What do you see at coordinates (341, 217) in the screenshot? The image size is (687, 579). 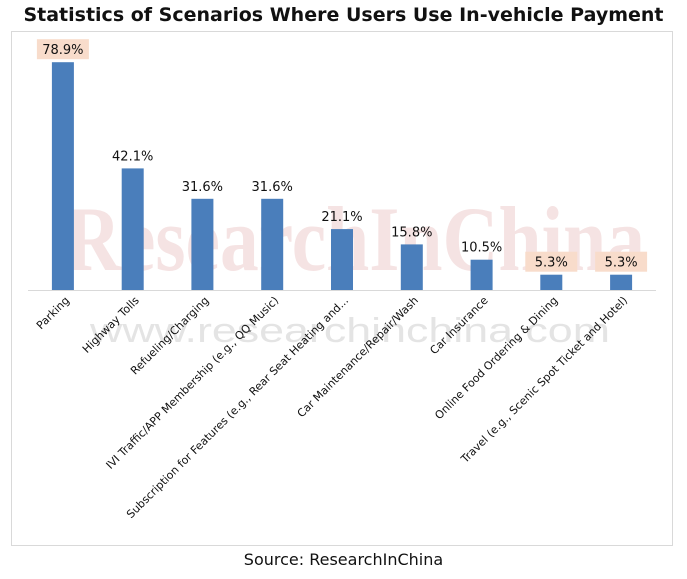 I see `data-label: 21.1%` at bounding box center [341, 217].